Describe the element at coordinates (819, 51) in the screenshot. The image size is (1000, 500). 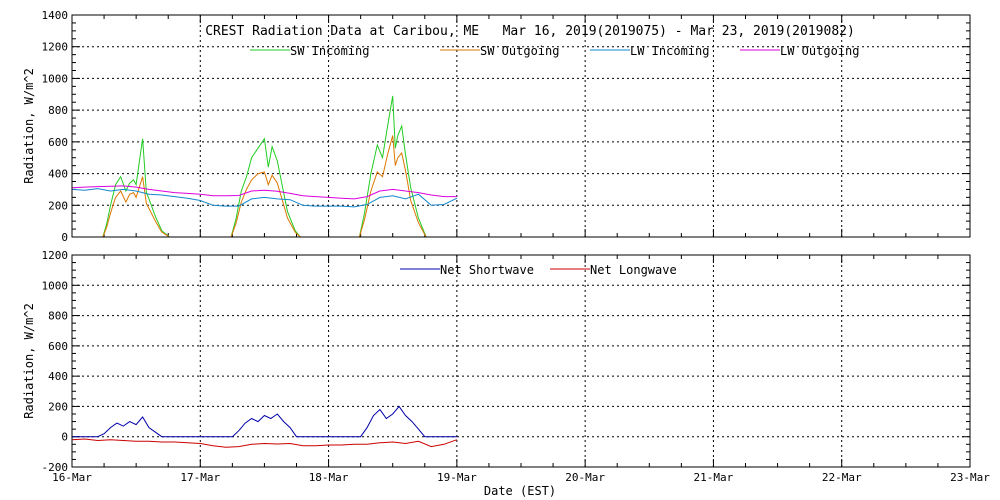
I see `legend-label-lw-outgoing: LW Outgoing` at that location.